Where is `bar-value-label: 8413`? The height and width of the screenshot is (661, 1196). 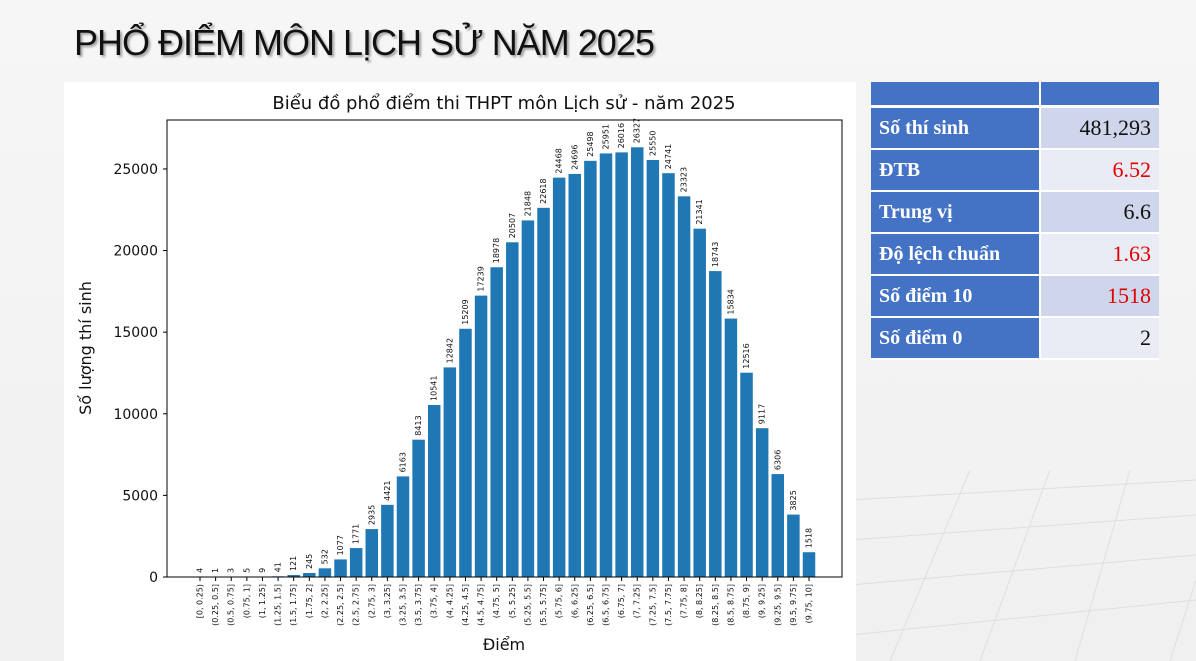
bar-value-label: 8413 is located at coordinates (418, 425).